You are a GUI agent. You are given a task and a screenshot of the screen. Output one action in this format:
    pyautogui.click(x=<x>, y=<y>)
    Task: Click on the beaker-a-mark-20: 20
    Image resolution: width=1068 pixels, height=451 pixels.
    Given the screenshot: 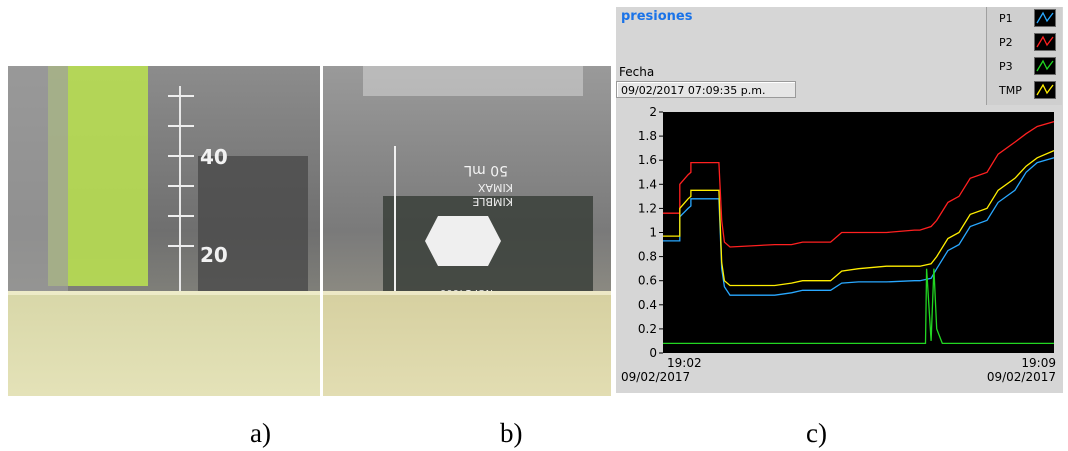 What is the action you would take?
    pyautogui.click(x=214, y=255)
    